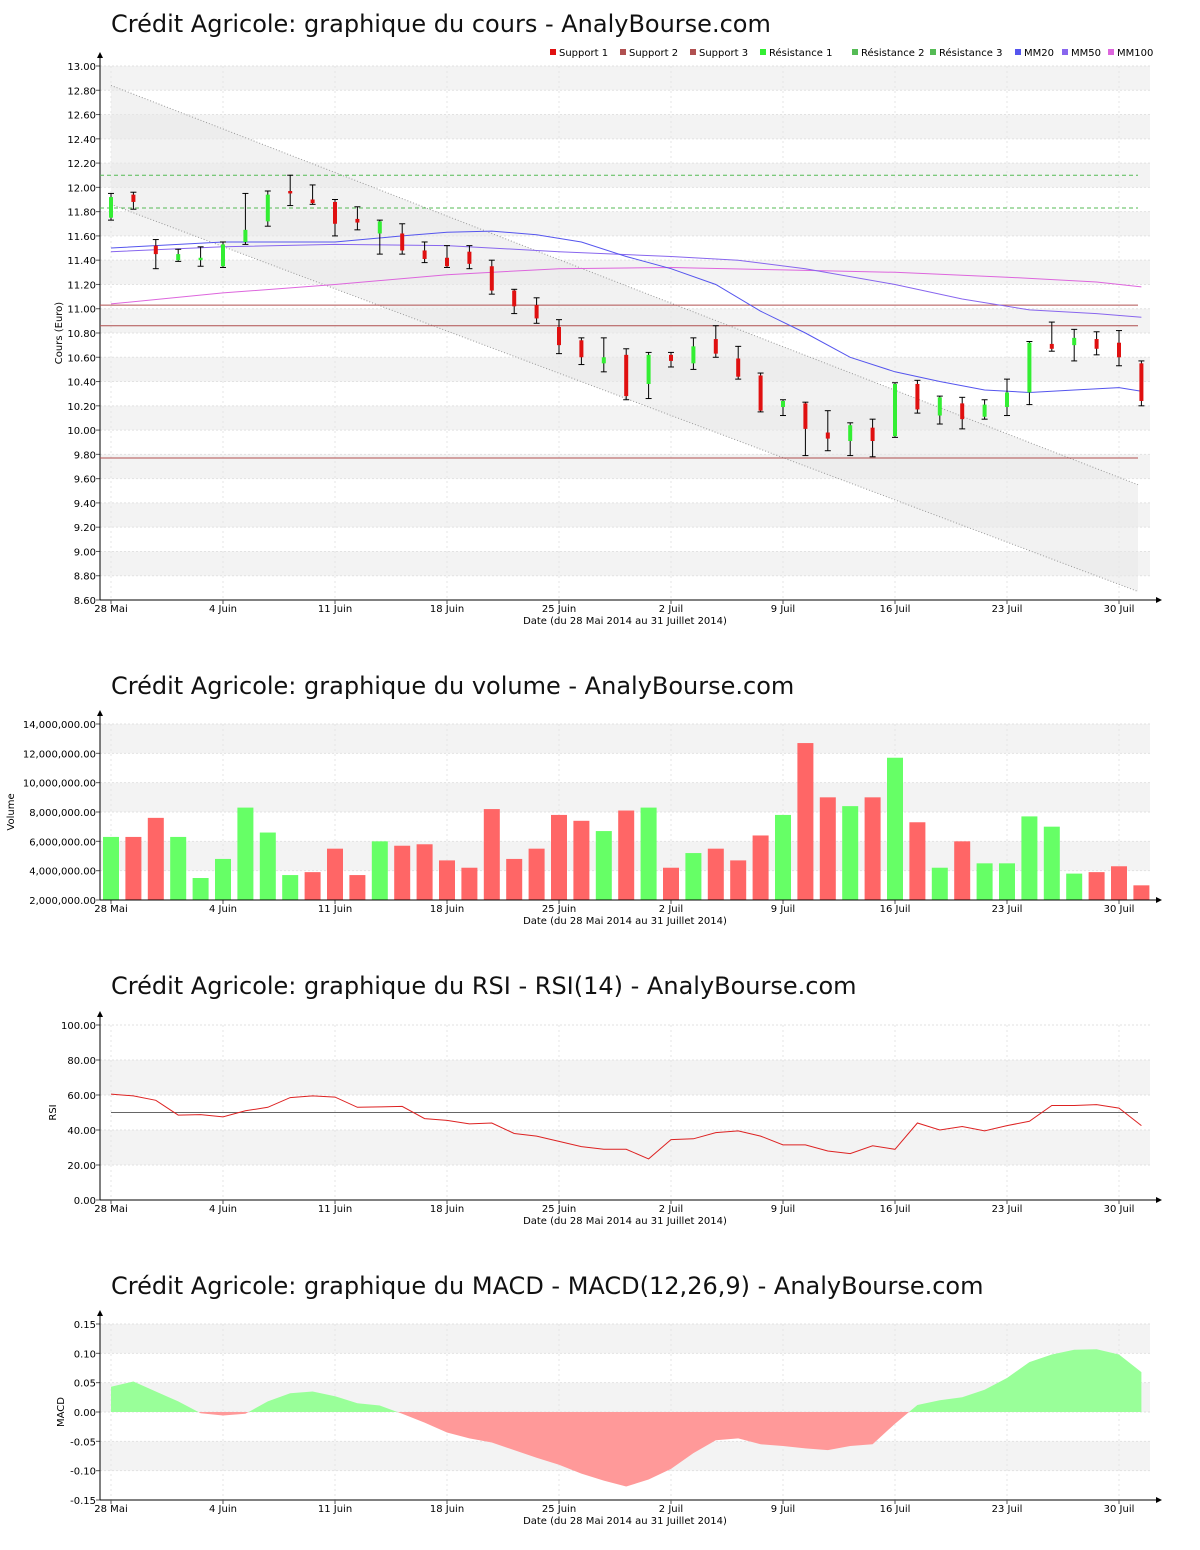 This screenshot has height=1550, width=1200. I want to click on y-axis-label: Cours (Euro), so click(59, 333).